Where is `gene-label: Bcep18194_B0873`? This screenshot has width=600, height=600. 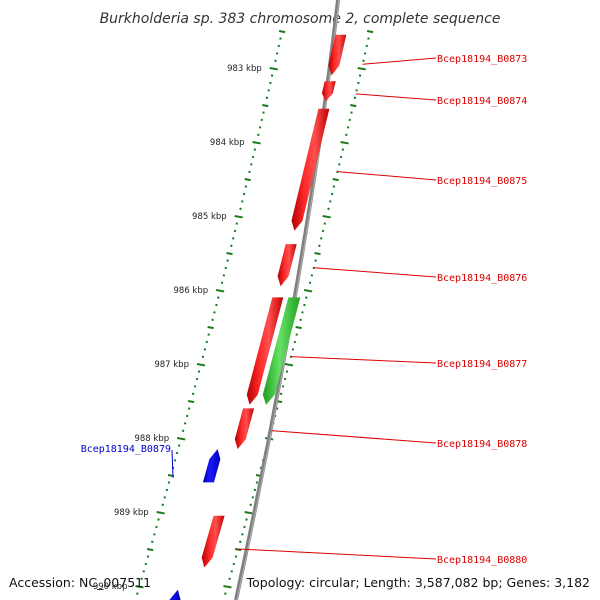 gene-label: Bcep18194_B0873 is located at coordinates (482, 59).